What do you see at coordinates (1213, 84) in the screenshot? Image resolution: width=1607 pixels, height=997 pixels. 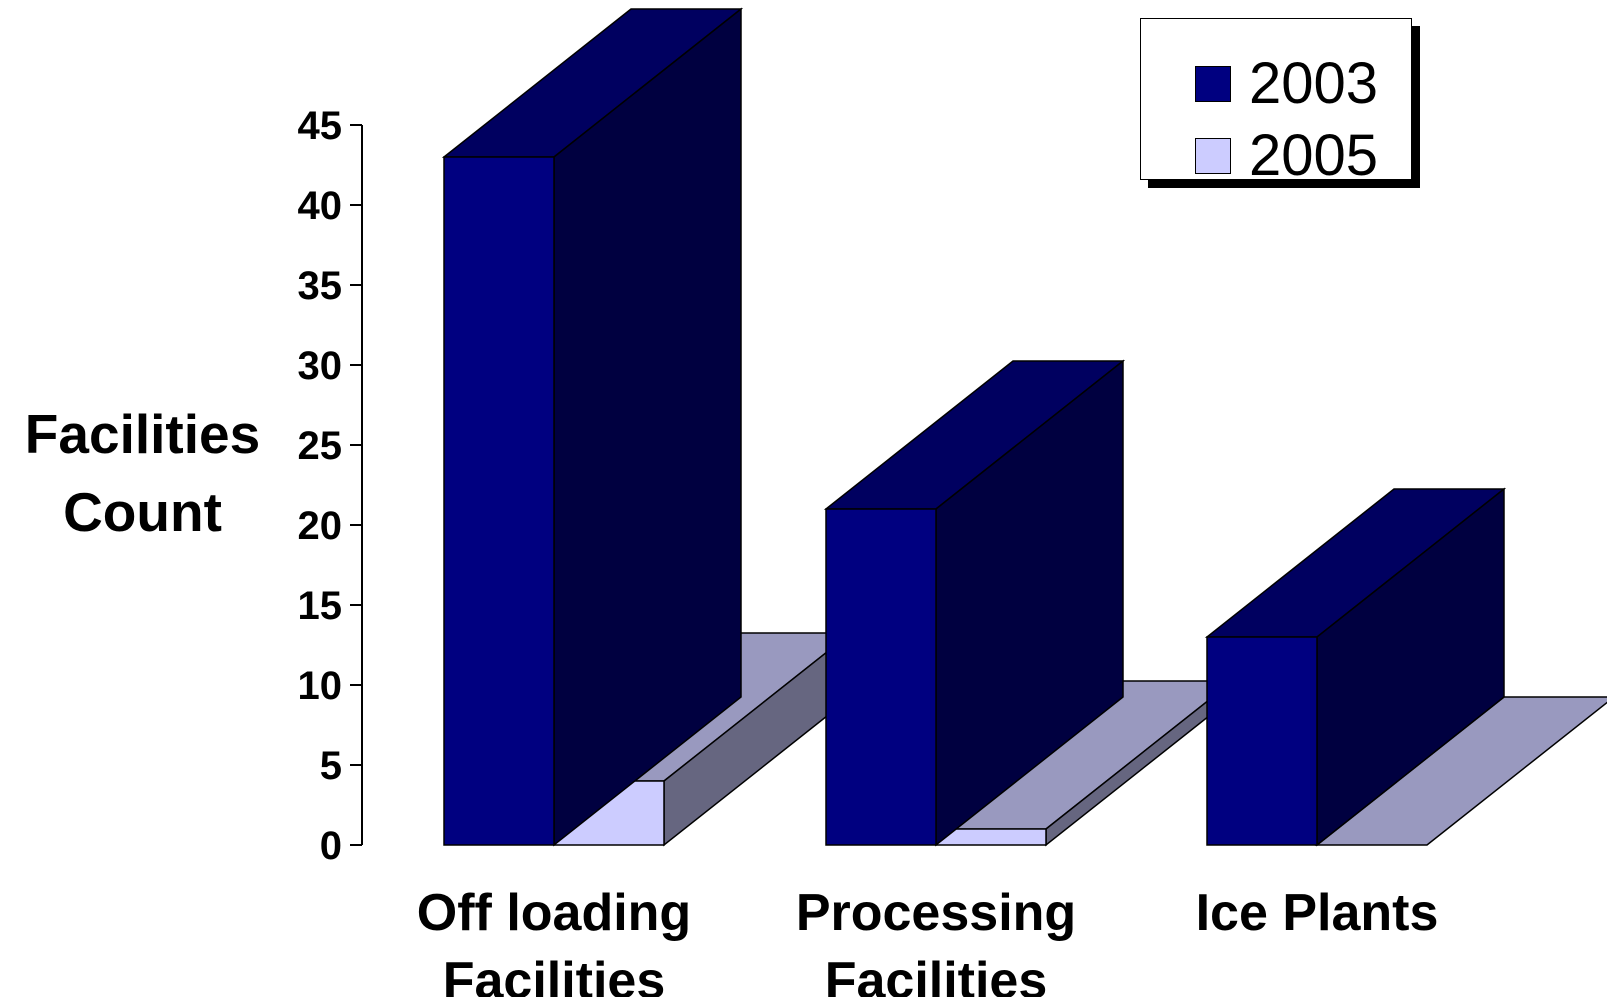 I see `legend-swatch-2003` at bounding box center [1213, 84].